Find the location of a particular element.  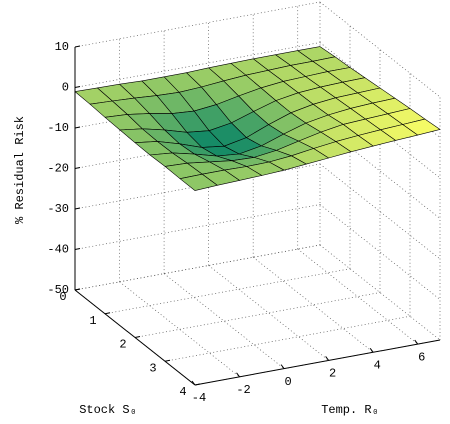

z-tick-label: -20 is located at coordinates (58, 169).